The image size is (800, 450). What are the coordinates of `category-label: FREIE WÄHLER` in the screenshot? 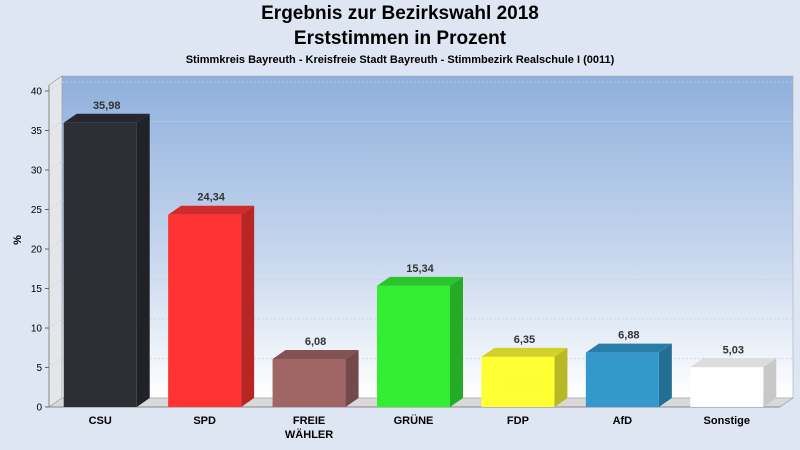 It's located at (309, 428).